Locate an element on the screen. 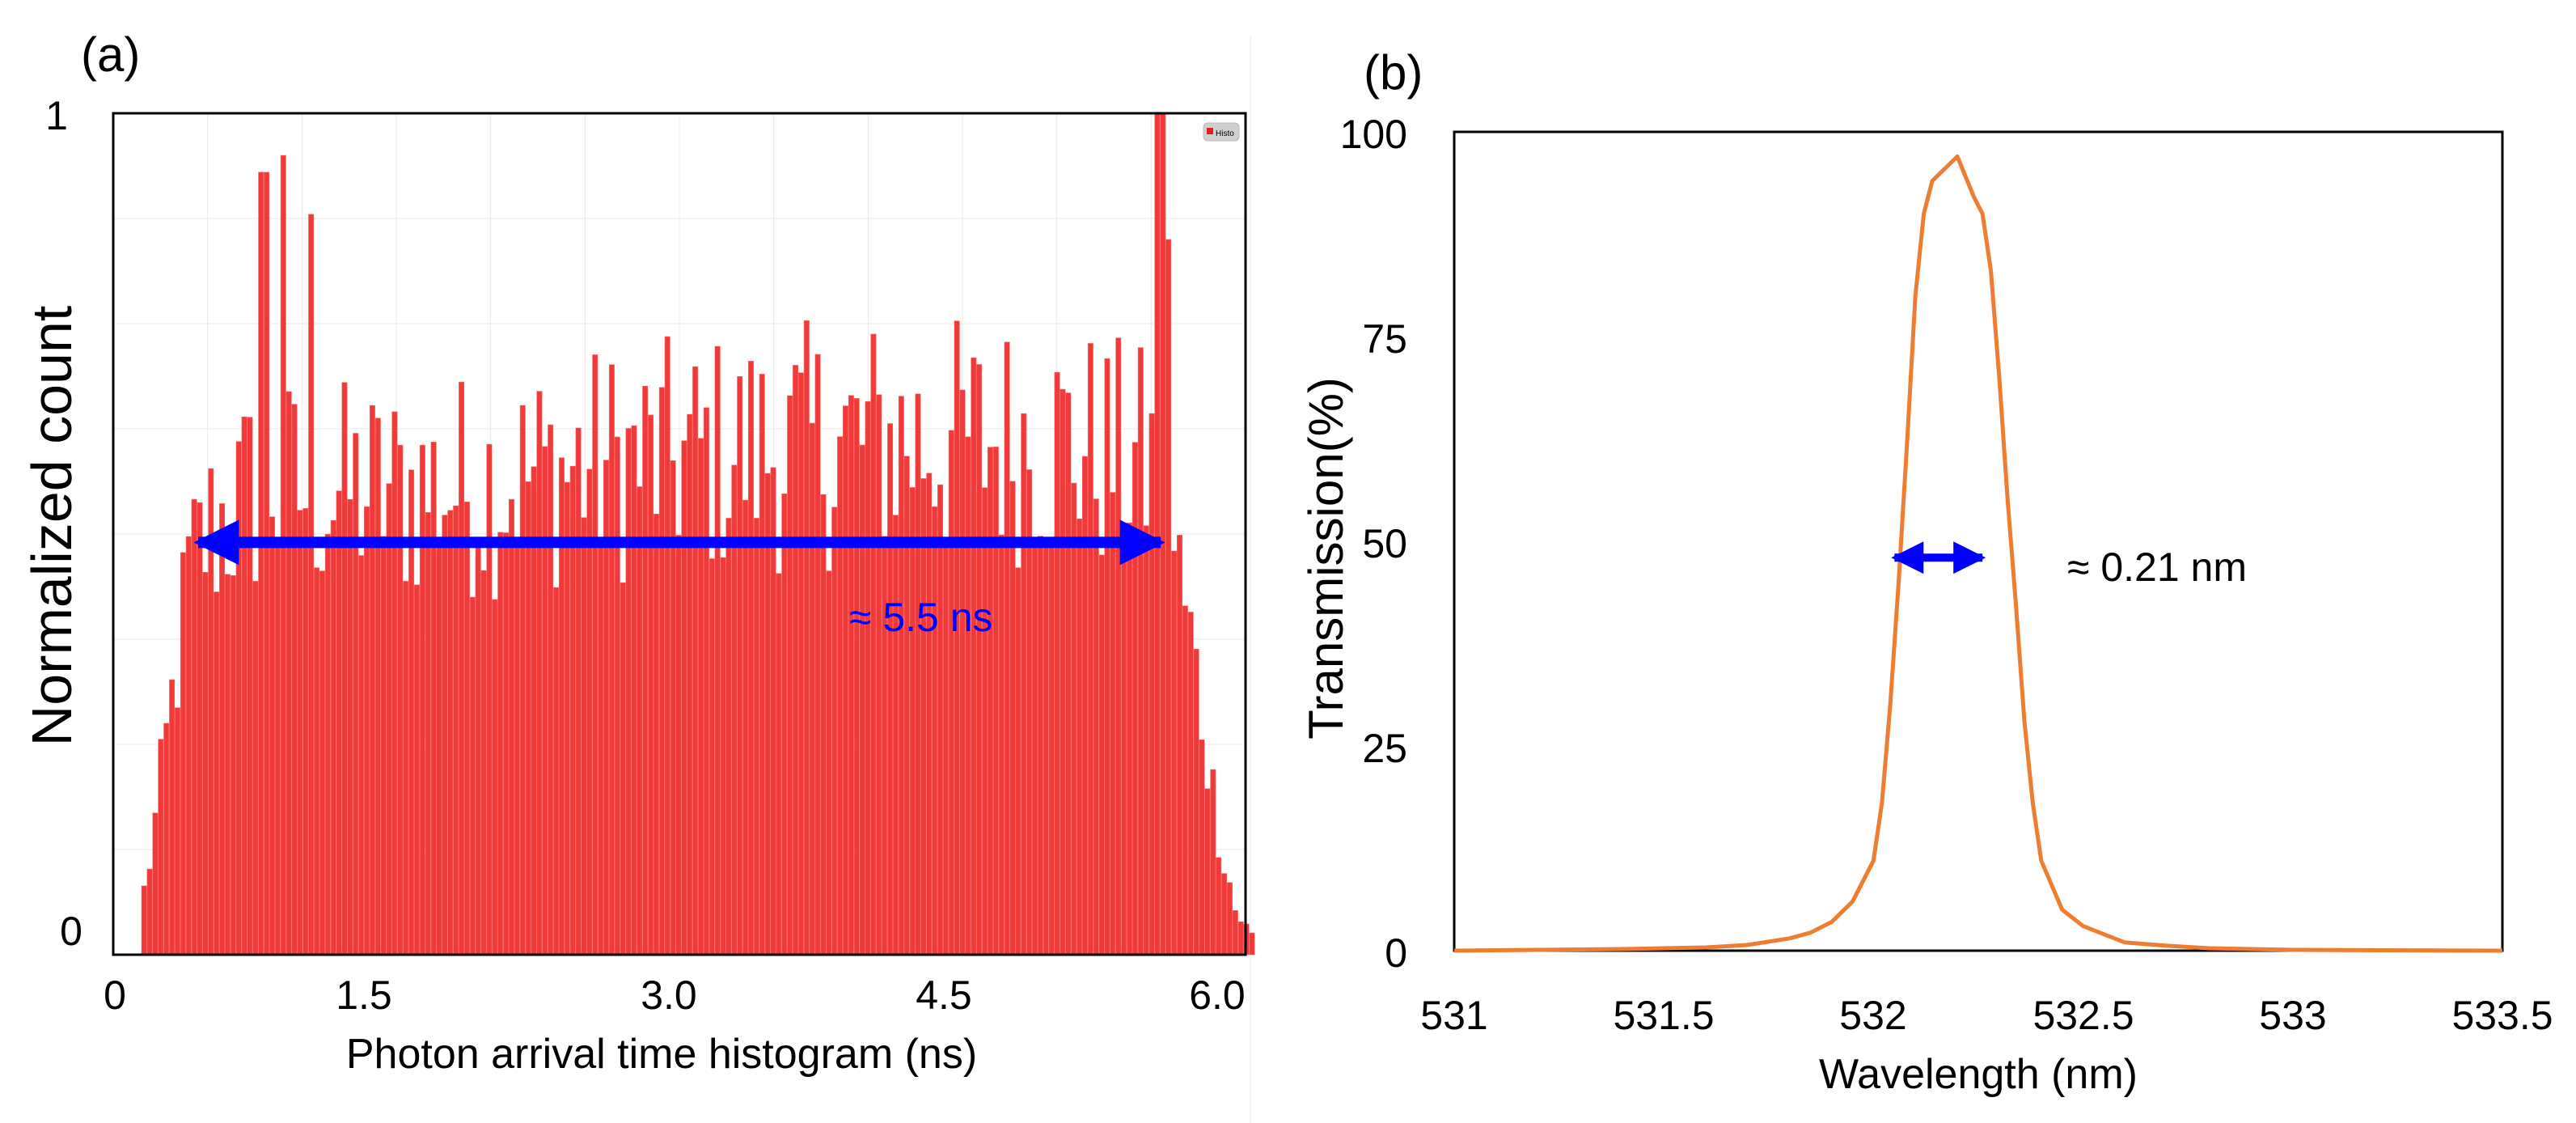 This screenshot has height=1123, width=2576. panel-b-y-axis-label: Transmission(%) is located at coordinates (1326, 558).